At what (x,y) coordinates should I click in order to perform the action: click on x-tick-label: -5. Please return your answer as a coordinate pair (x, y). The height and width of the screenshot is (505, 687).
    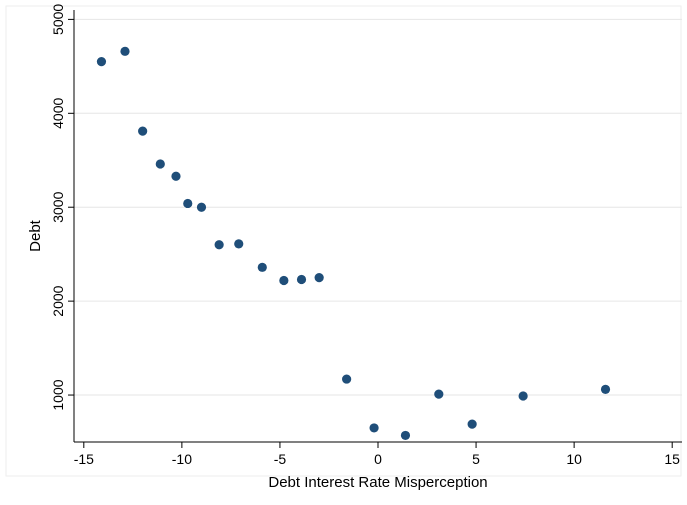
    Looking at the image, I should click on (280, 459).